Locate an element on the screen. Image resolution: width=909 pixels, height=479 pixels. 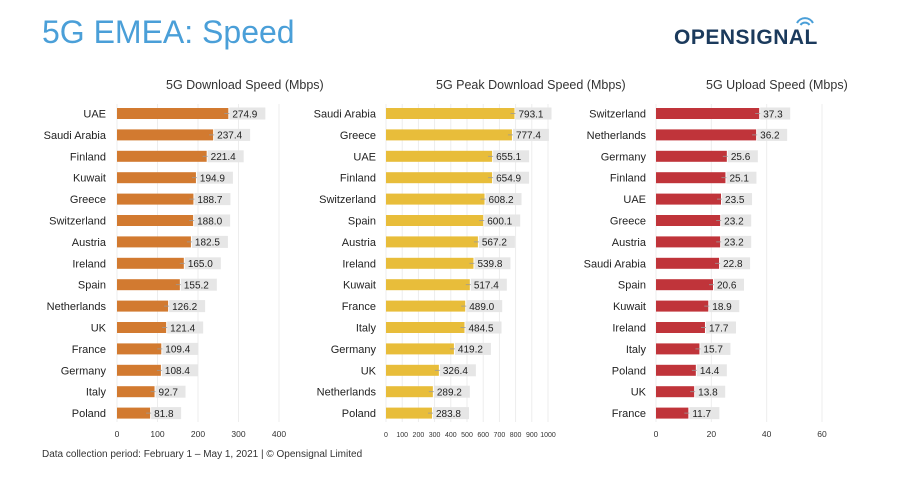
data-label: 655.1 is located at coordinates (508, 157).